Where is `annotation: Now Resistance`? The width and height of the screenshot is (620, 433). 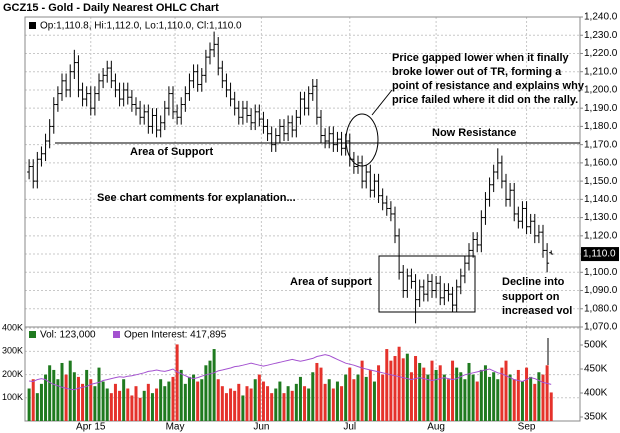
annotation: Now Resistance is located at coordinates (474, 133).